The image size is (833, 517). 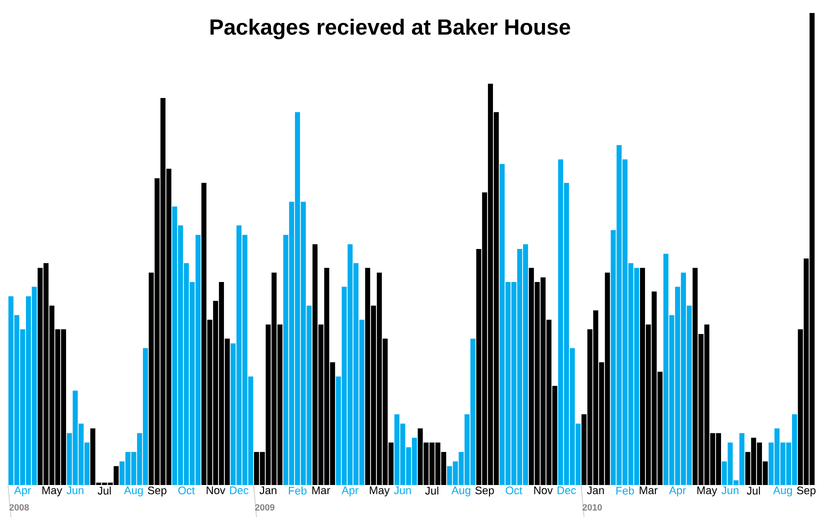 What do you see at coordinates (19, 507) in the screenshot?
I see `text: 2008` at bounding box center [19, 507].